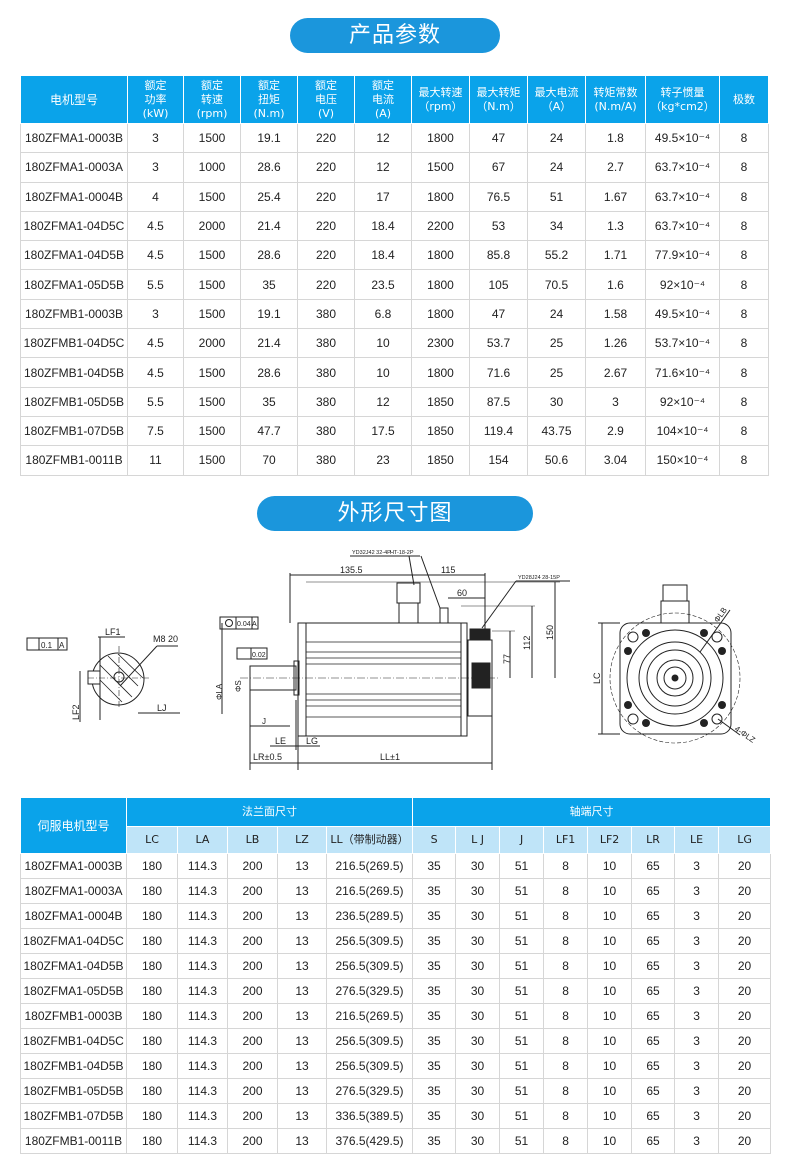 This screenshot has width=790, height=1171. What do you see at coordinates (615, 138) in the screenshot?
I see `table-cell: 1.8` at bounding box center [615, 138].